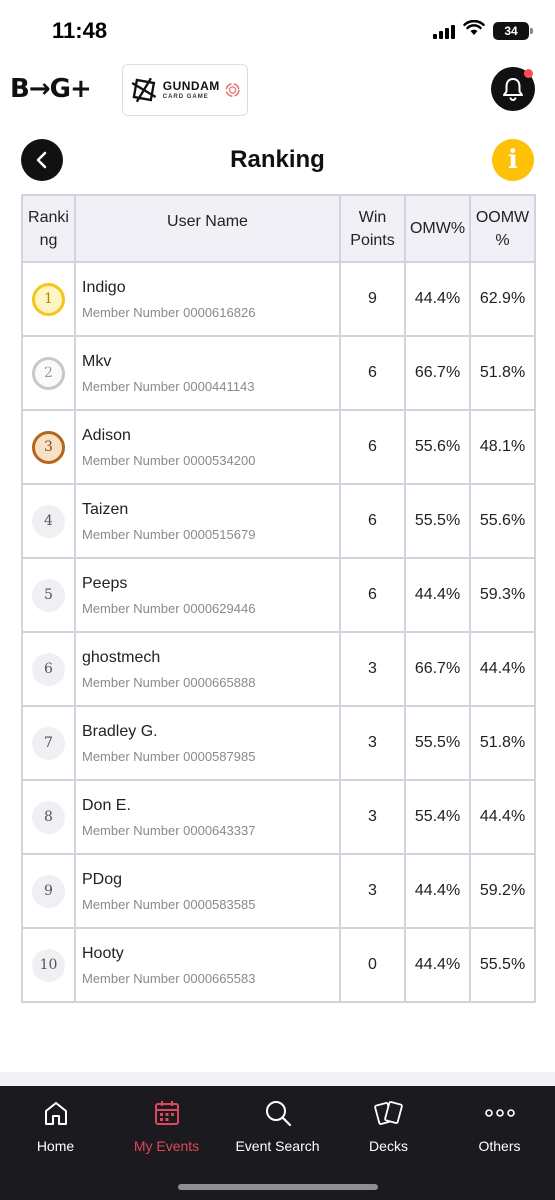 The height and width of the screenshot is (1200, 555). What do you see at coordinates (372, 965) in the screenshot?
I see `win-points-cell: 0` at bounding box center [372, 965].